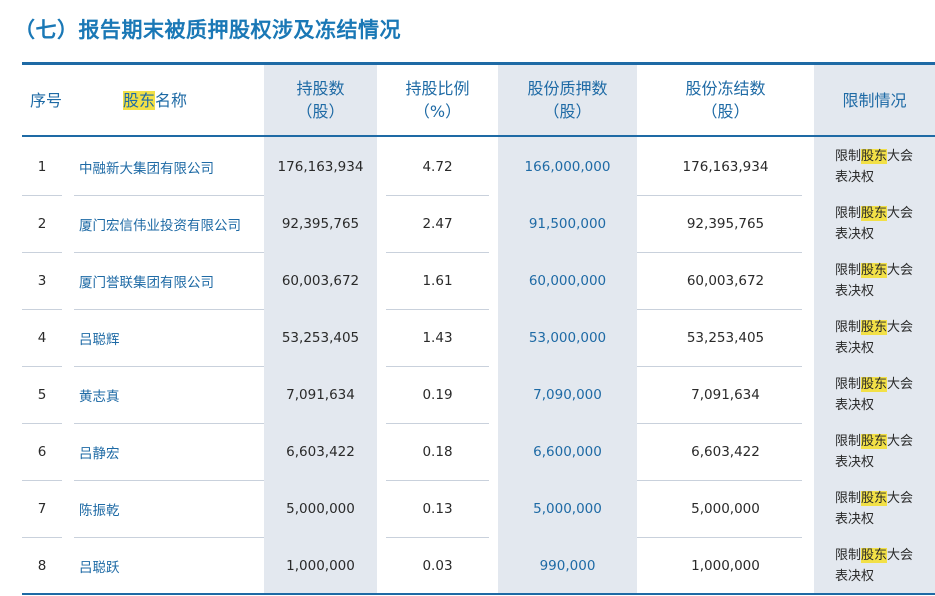 The height and width of the screenshot is (596, 935). Describe the element at coordinates (437, 100) in the screenshot. I see `header-ratio: 持股比例 （%）` at that location.